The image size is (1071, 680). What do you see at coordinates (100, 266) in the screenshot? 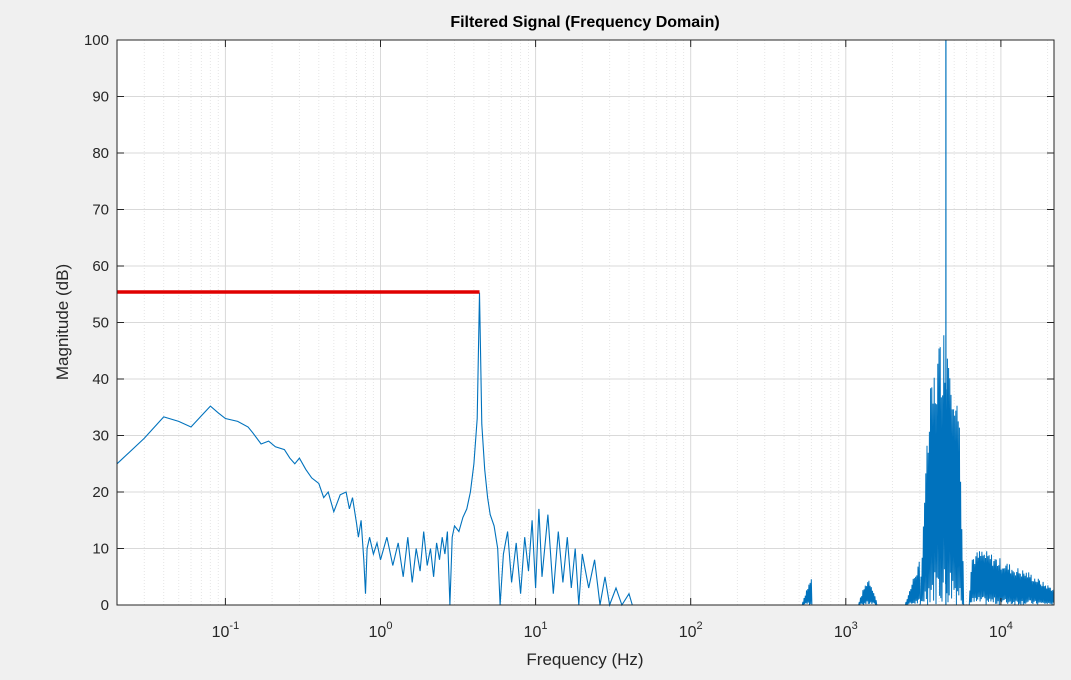
I see `y-tick-label: 60` at bounding box center [100, 266].